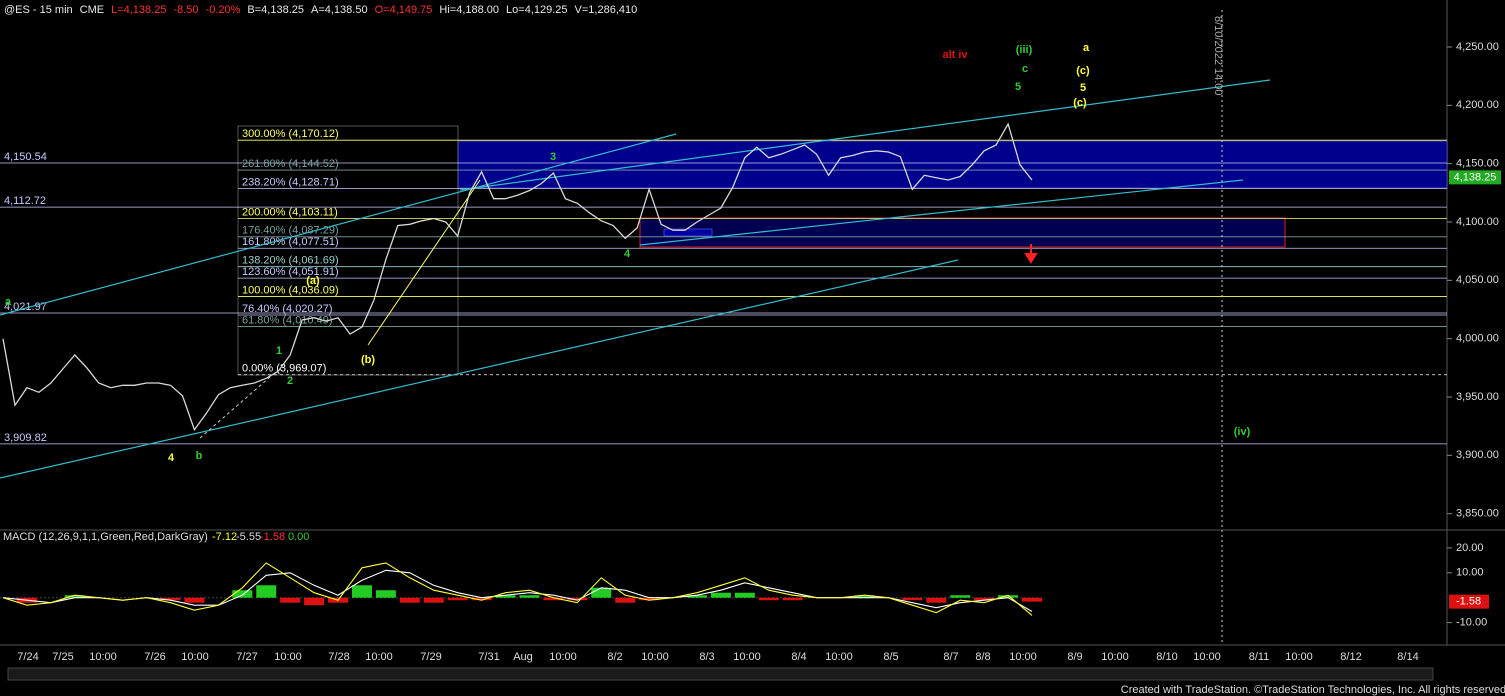 The width and height of the screenshot is (1505, 696). What do you see at coordinates (290, 182) in the screenshot?
I see `fib-label: 238.20% (4,128.71)` at bounding box center [290, 182].